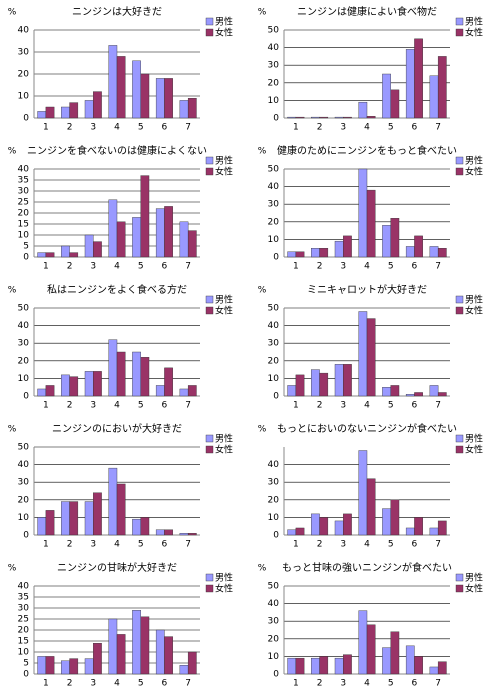 This screenshot has width=500, height=697. What do you see at coordinates (367, 545) in the screenshot?
I see `x-tick-label: 4` at bounding box center [367, 545].